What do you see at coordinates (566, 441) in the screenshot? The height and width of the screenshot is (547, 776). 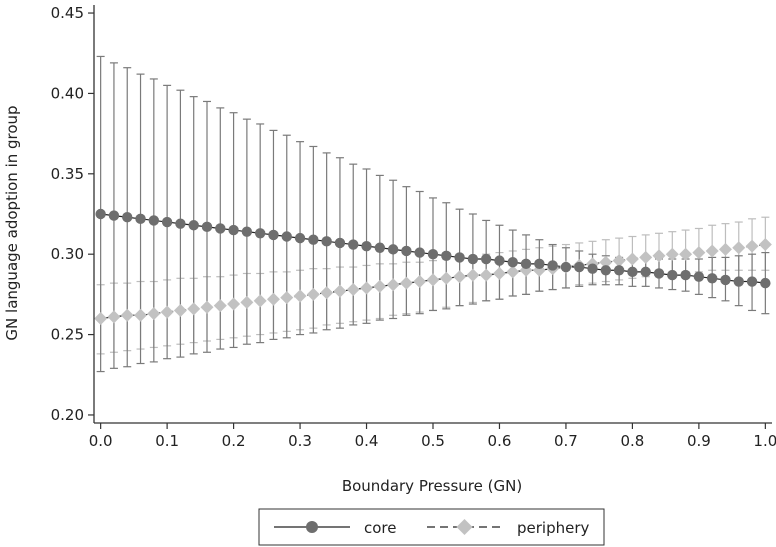 I see `x-tick-label: 0.7` at bounding box center [566, 441].